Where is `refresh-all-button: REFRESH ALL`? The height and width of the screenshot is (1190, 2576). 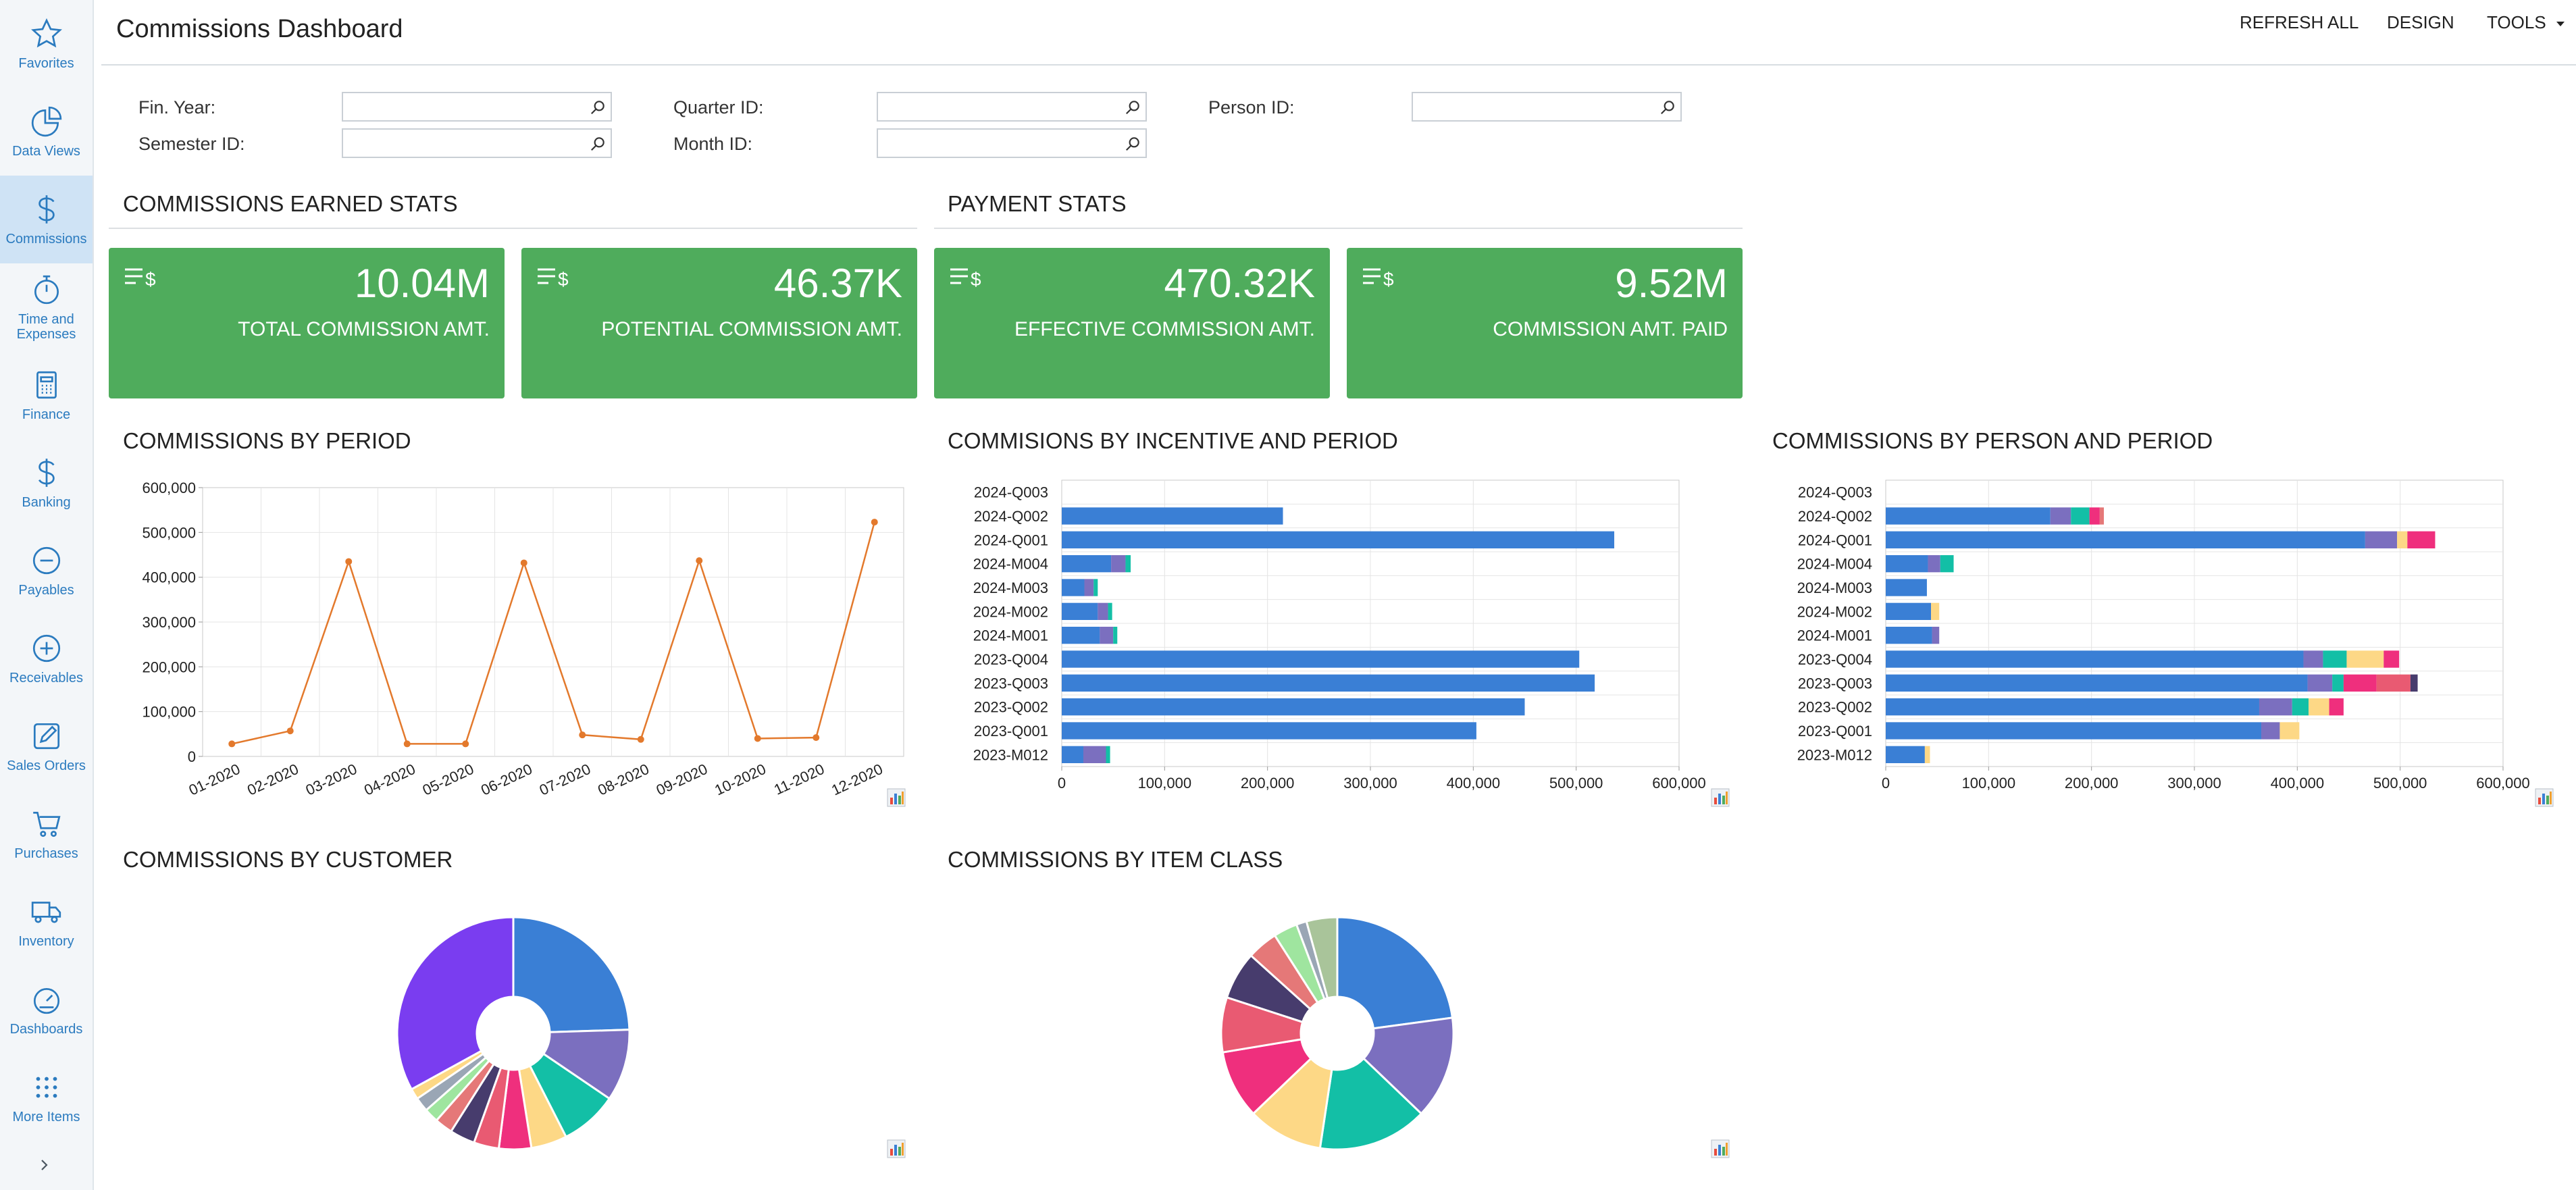 refresh-all-button: REFRESH ALL is located at coordinates (2299, 22).